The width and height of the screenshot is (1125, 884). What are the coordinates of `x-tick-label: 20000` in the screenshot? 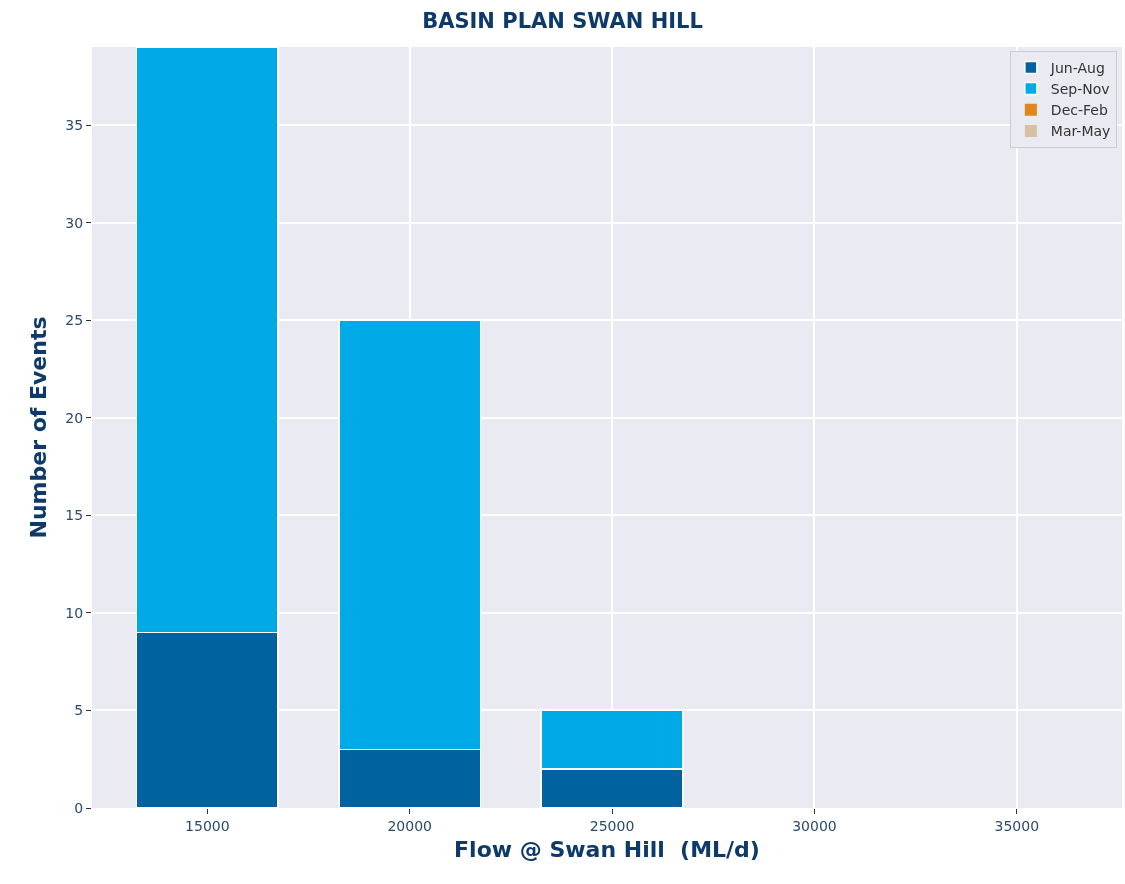 It's located at (409, 825).